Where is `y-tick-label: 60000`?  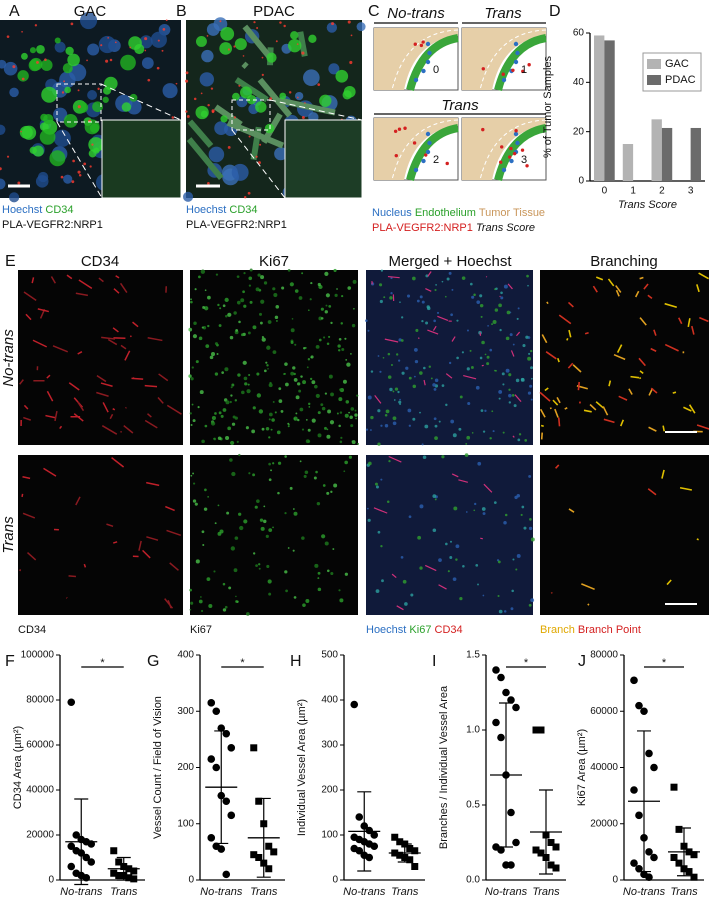 y-tick-label: 60000 is located at coordinates (40, 745).